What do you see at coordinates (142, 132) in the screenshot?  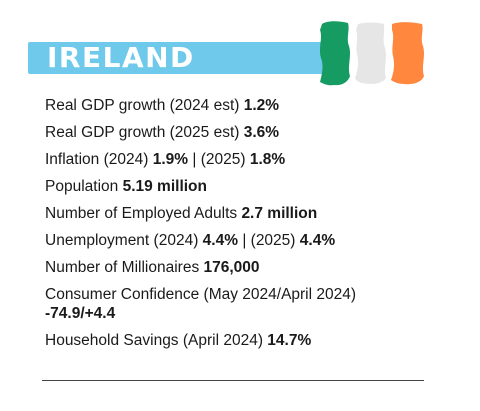 I see `stat-label: Real GDP growth (2025 est)` at bounding box center [142, 132].